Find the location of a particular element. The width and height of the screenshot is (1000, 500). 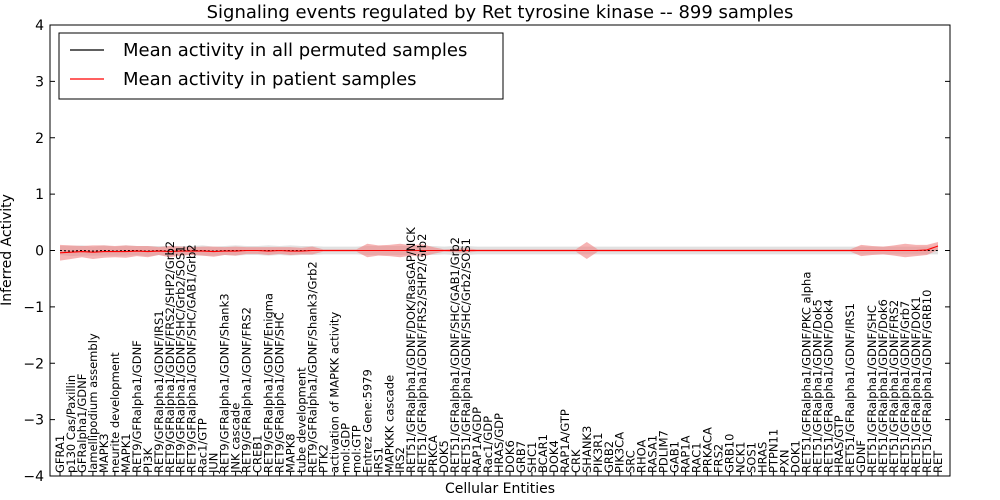

category-label: RET9/GFRalpha1/GDNF/SHC is located at coordinates (280, 392).